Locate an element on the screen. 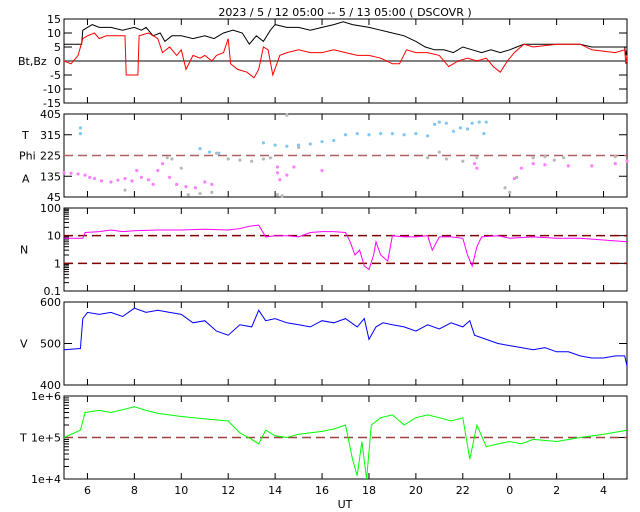  x-tick-label: 10 is located at coordinates (181, 490).